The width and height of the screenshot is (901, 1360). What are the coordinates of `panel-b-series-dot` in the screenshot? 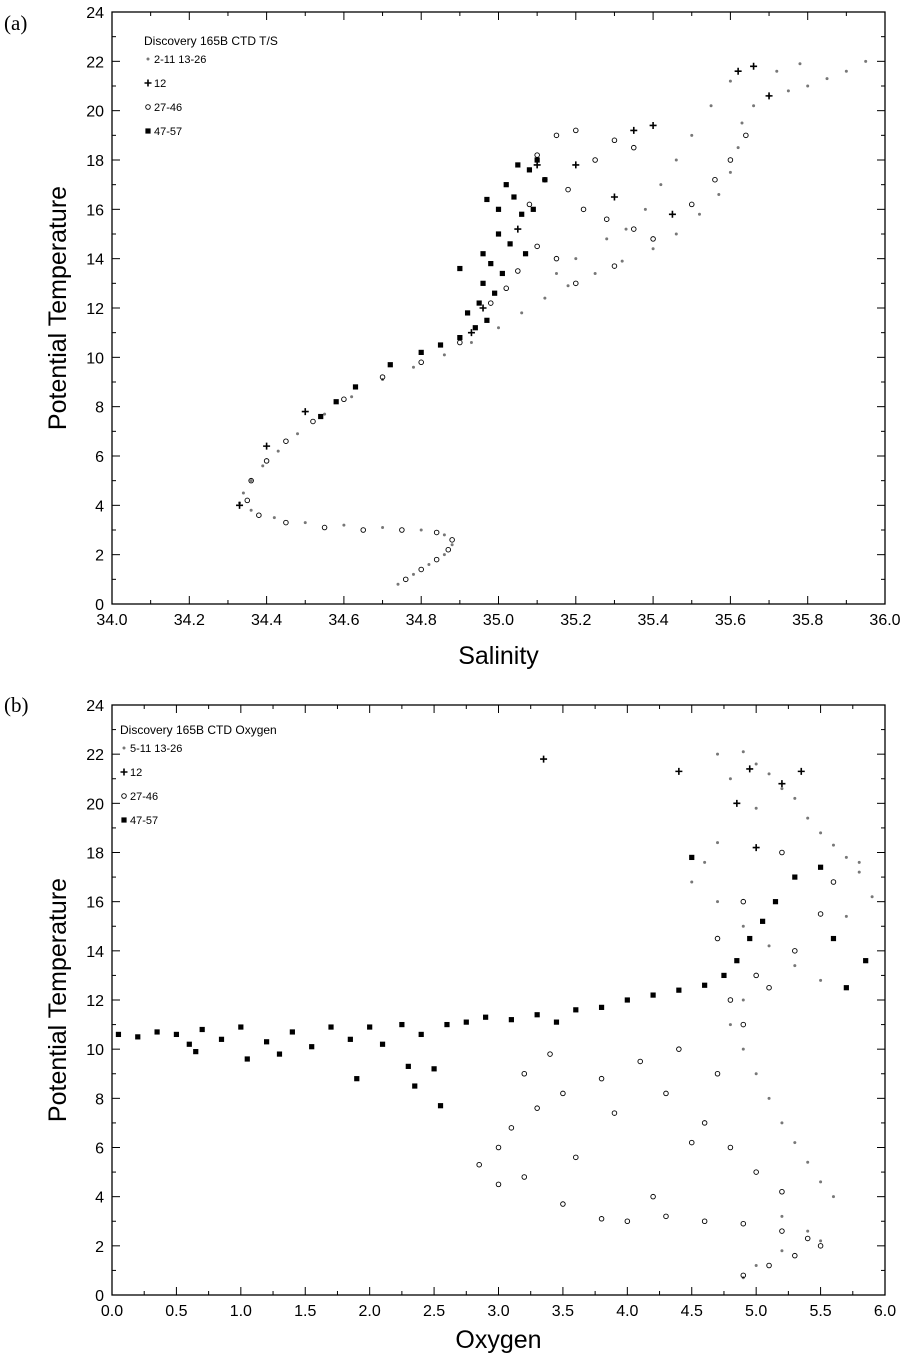 It's located at (782, 1015).